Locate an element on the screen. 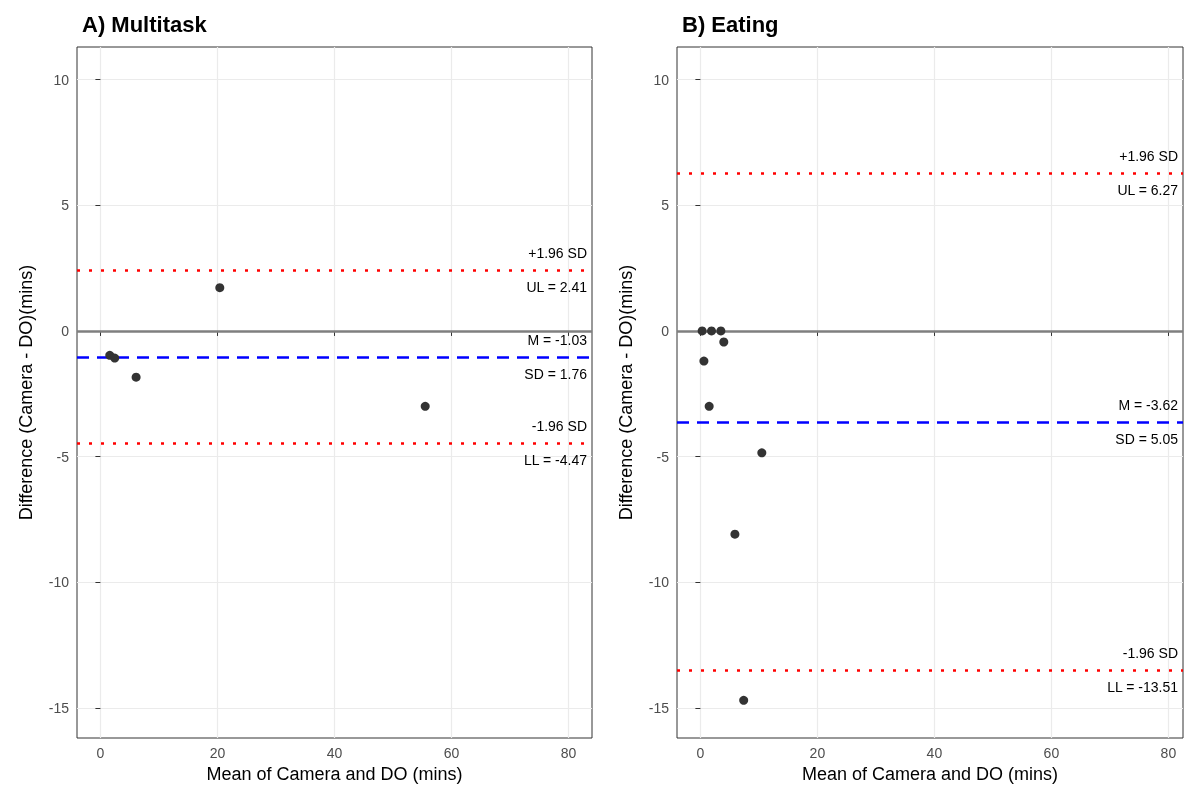 This screenshot has height=793, width=1190. text: M = -3.62 SD = 5.05 is located at coordinates (1146, 421).